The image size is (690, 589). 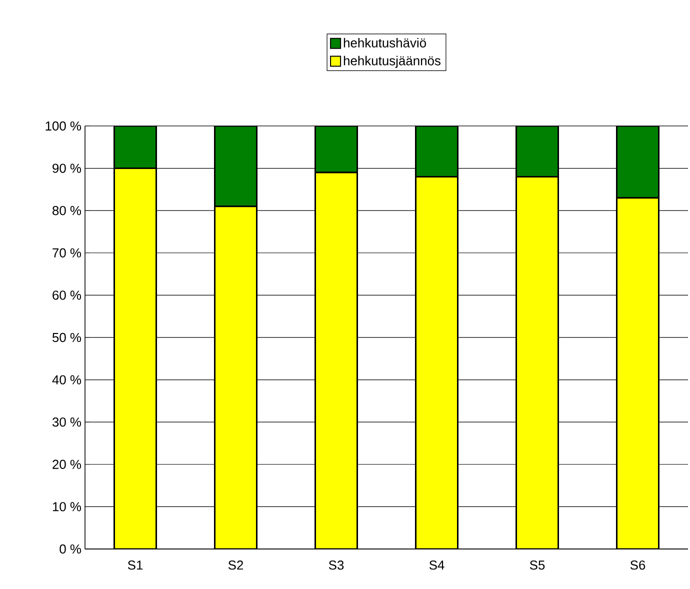 What do you see at coordinates (67, 464) in the screenshot?
I see `y-tick-label: 20 %` at bounding box center [67, 464].